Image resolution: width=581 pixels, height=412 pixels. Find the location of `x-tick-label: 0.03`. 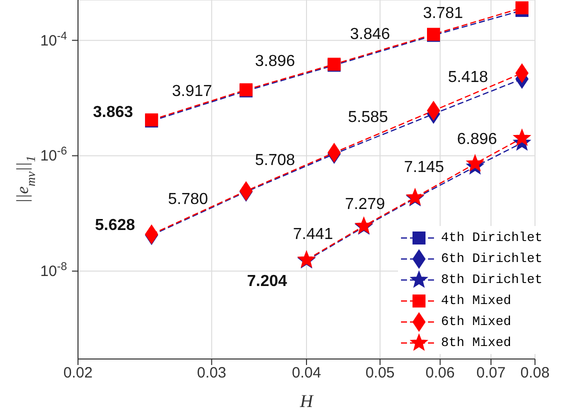

x-tick-label: 0.03 is located at coordinates (211, 373).